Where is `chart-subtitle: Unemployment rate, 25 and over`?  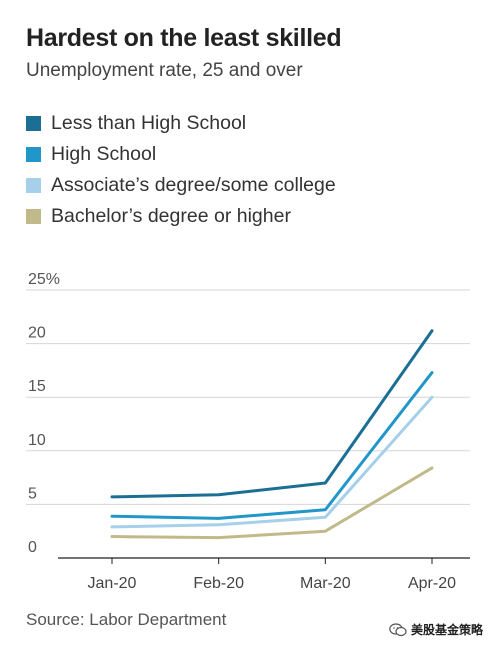 chart-subtitle: Unemployment rate, 25 and over is located at coordinates (164, 70).